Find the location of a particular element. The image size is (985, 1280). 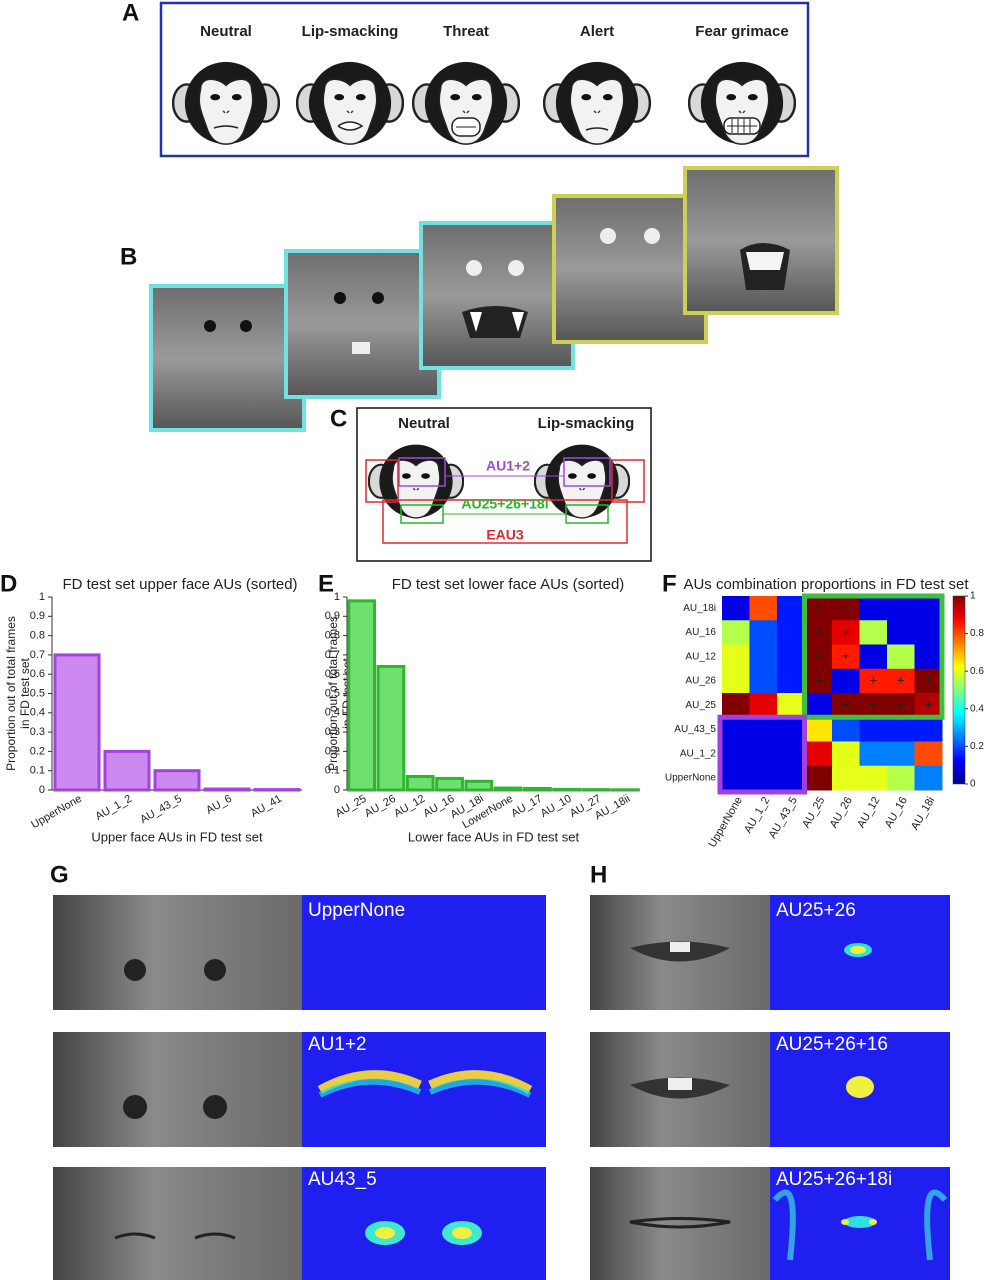

panel-label: C is located at coordinates (338, 418).